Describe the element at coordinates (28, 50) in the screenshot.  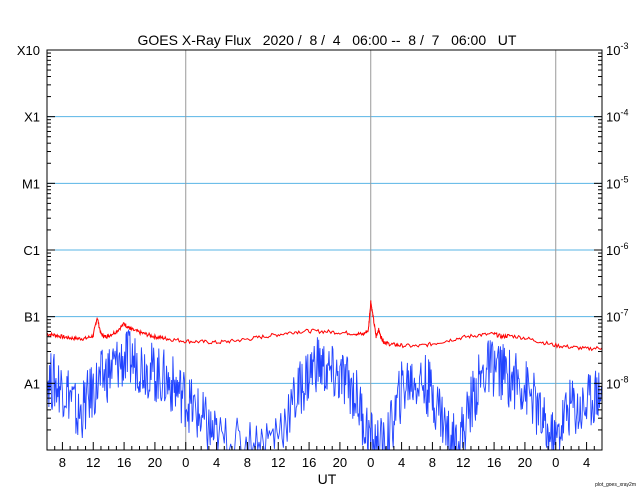
I see `flare-class-label: X10` at that location.